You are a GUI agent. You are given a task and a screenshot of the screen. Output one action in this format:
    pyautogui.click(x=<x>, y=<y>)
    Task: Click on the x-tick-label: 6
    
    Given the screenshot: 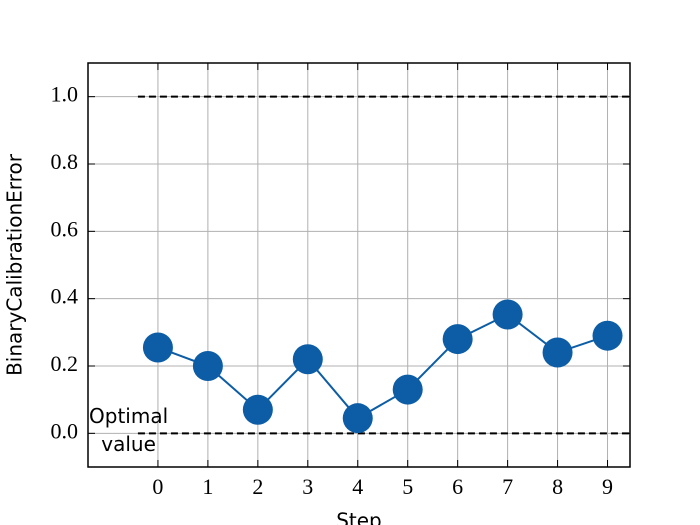 What is the action you would take?
    pyautogui.click(x=457, y=486)
    